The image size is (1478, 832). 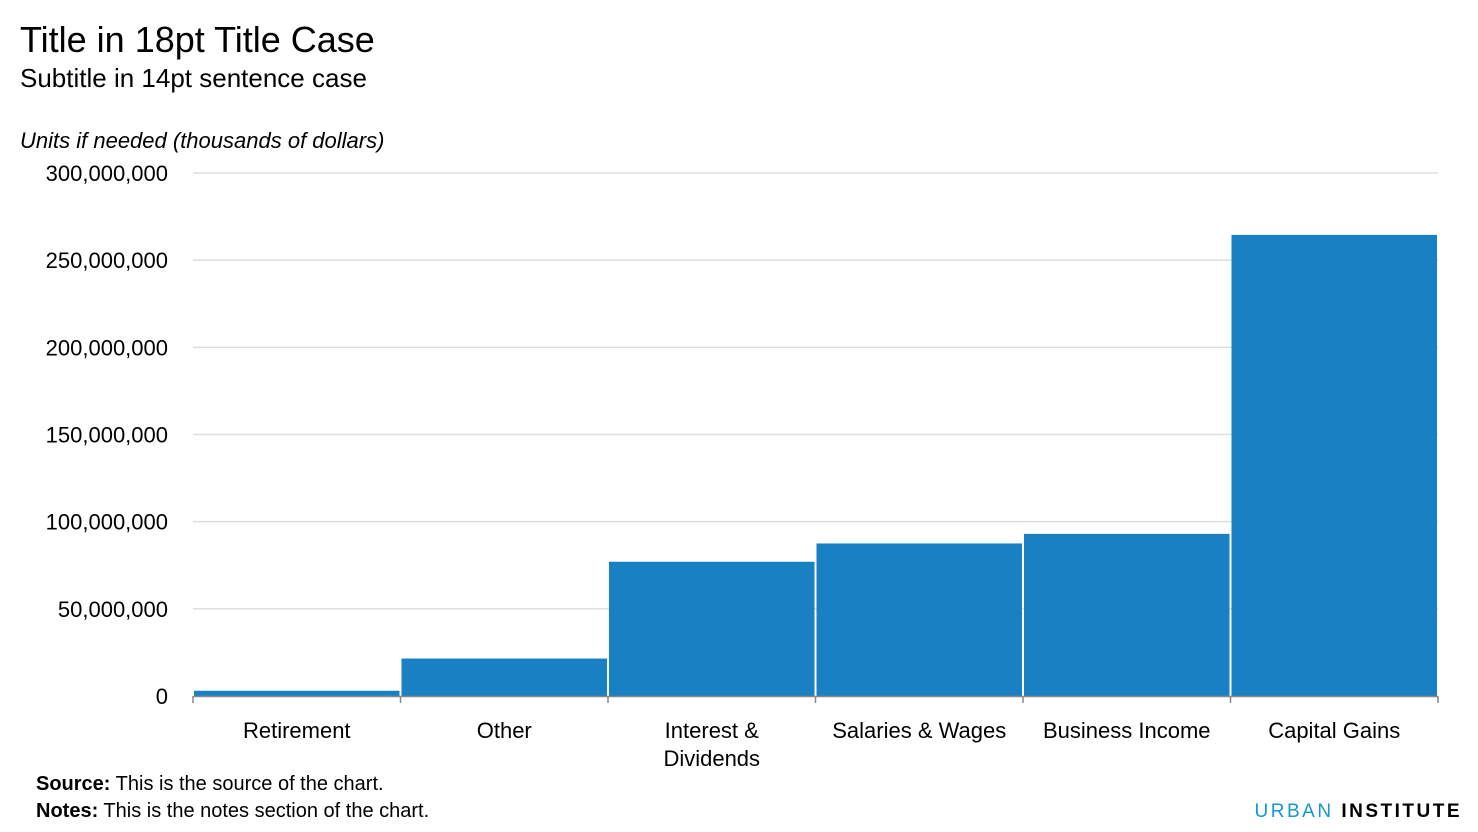 I want to click on x-tick-label: Capital Gains, so click(x=1334, y=730).